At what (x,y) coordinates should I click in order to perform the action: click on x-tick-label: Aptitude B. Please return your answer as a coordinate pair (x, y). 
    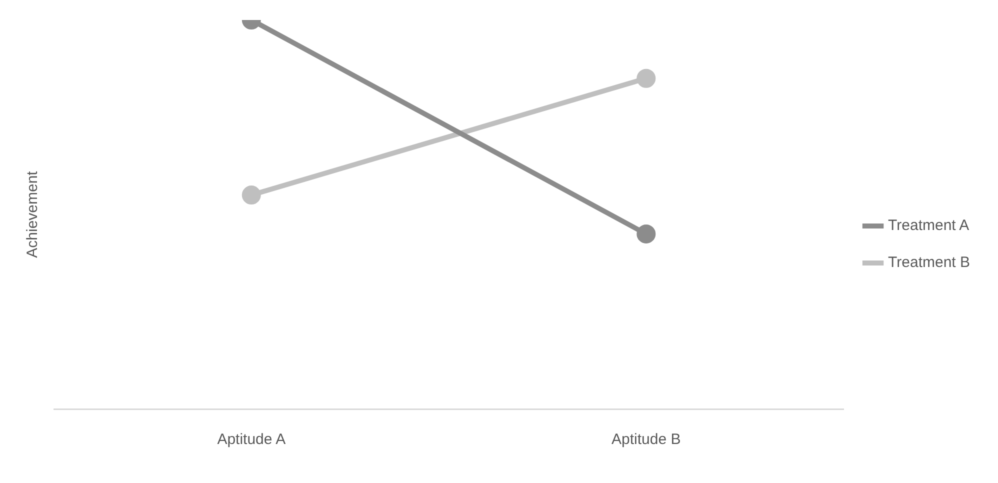
    Looking at the image, I should click on (646, 439).